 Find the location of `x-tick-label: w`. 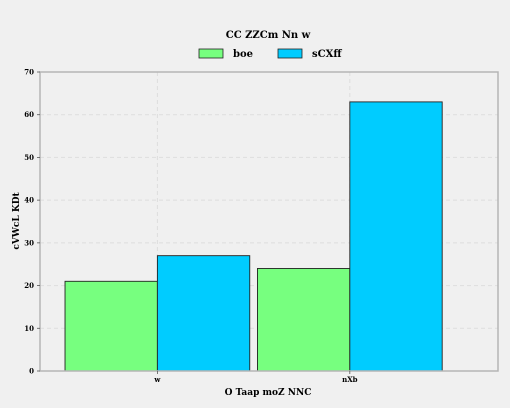

x-tick-label: w is located at coordinates (157, 379).